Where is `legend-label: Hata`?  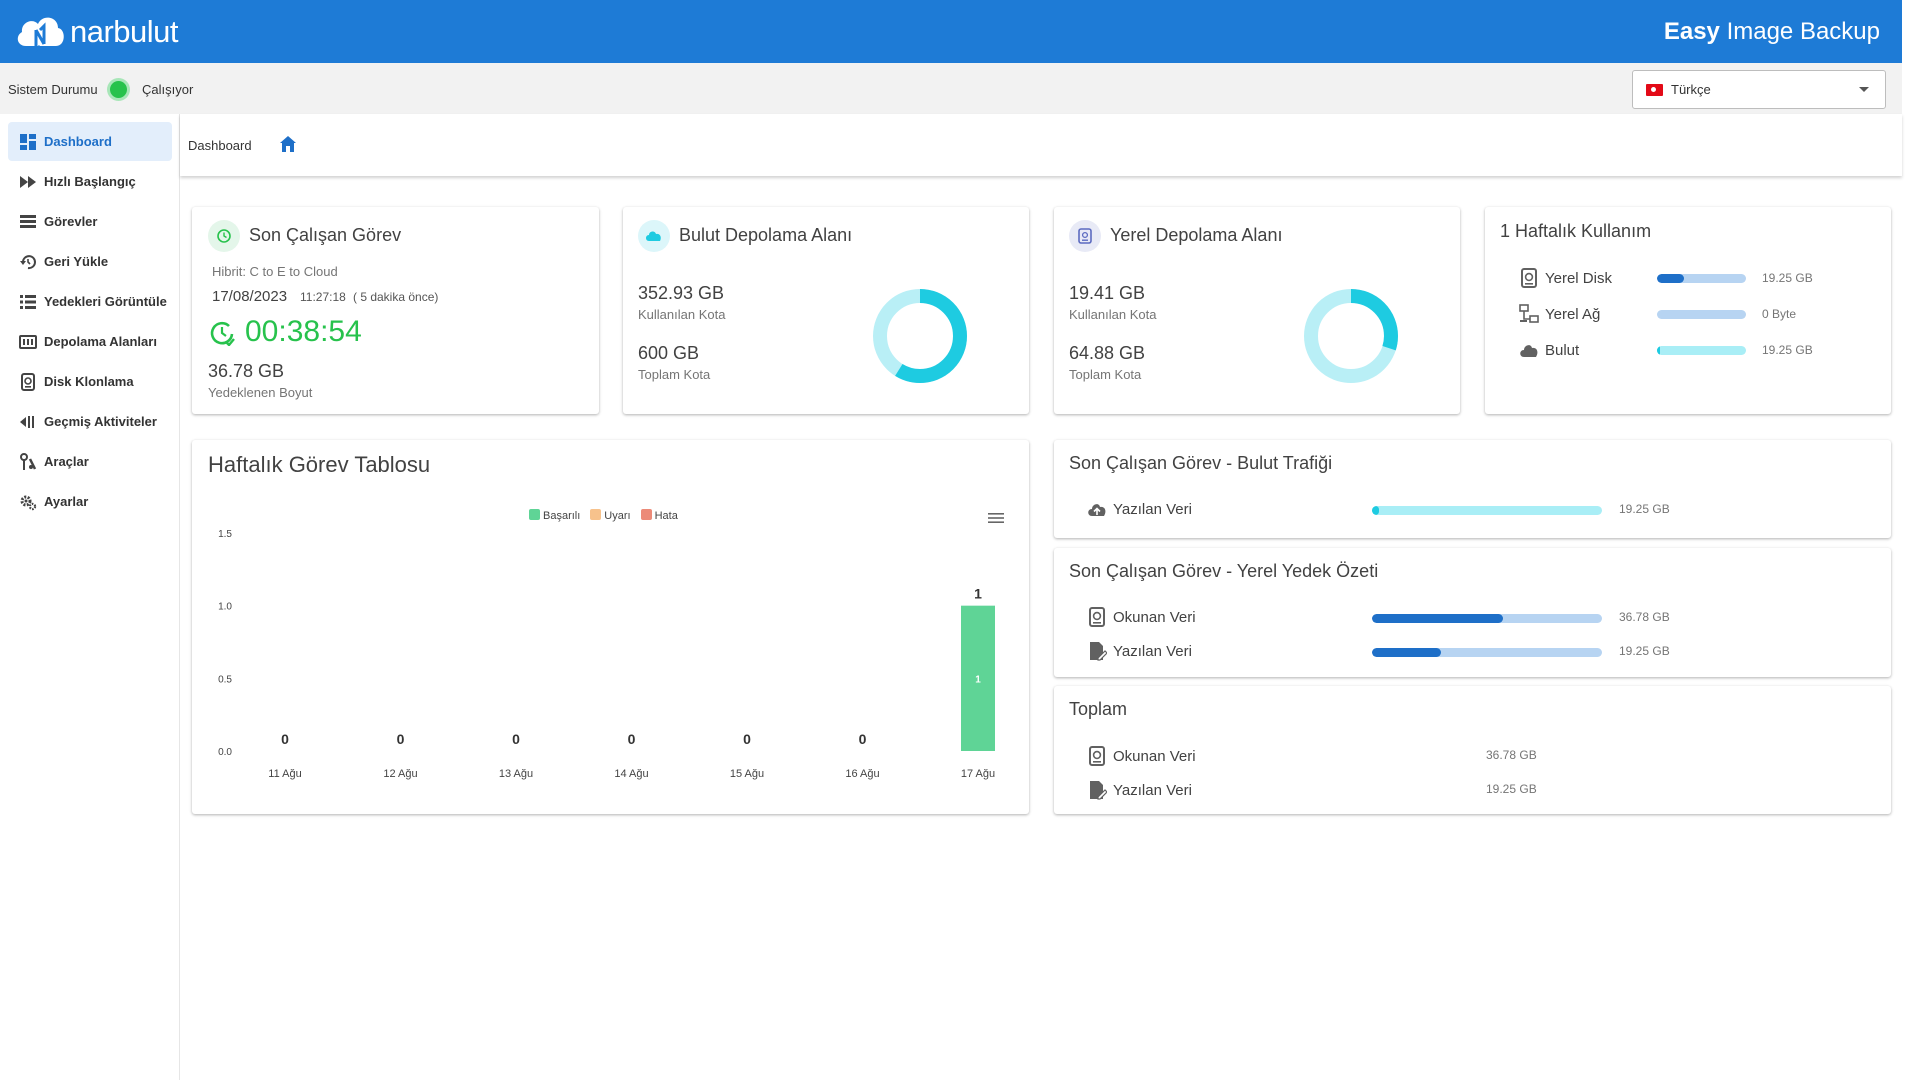
legend-label: Hata is located at coordinates (666, 516).